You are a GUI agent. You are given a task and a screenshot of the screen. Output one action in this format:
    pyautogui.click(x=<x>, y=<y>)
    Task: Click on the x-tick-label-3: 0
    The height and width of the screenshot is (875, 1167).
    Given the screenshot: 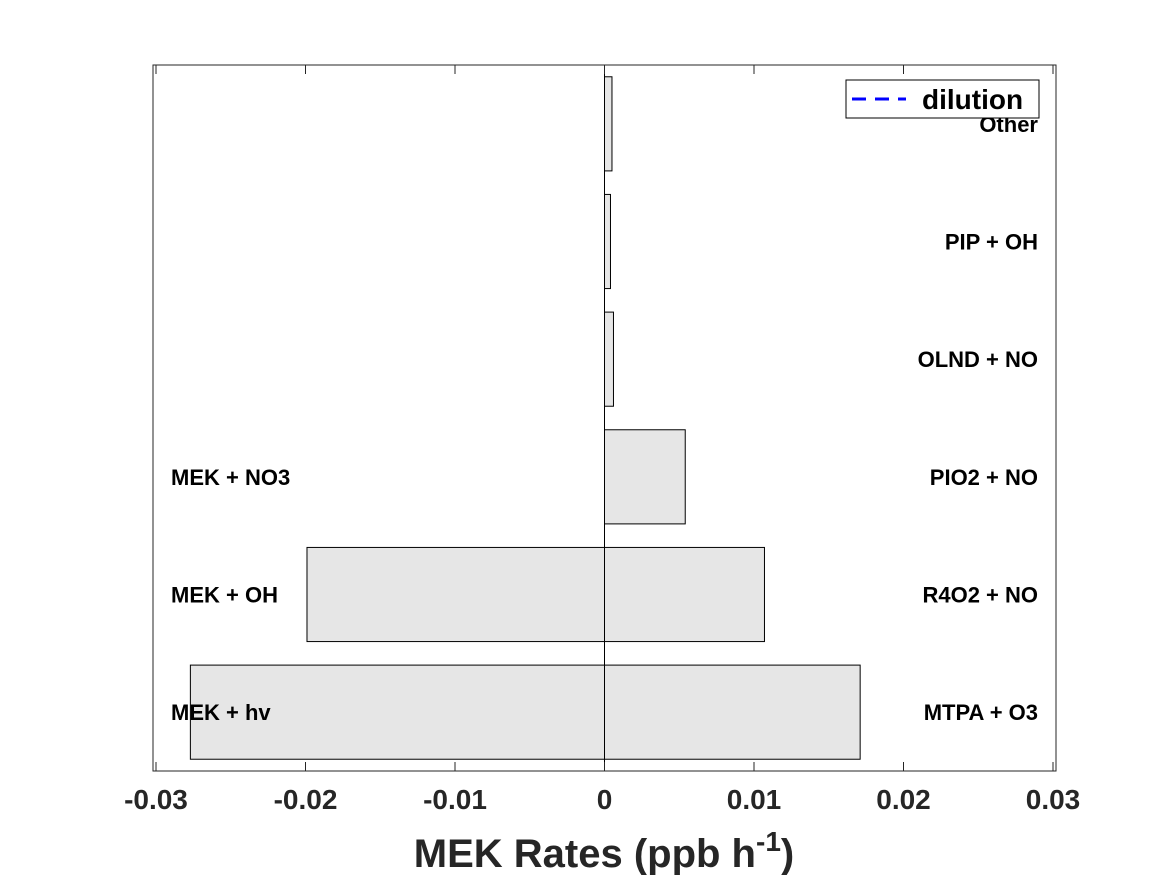 What is the action you would take?
    pyautogui.click(x=605, y=799)
    